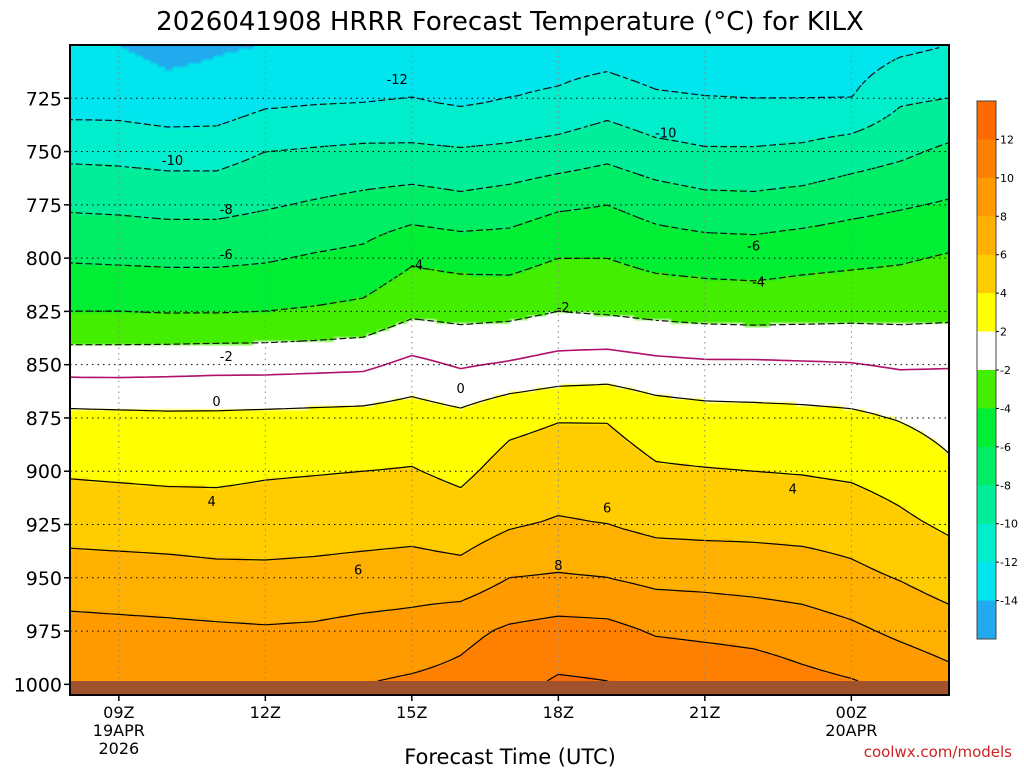 Image resolution: width=1024 pixels, height=768 pixels. Describe the element at coordinates (226, 210) in the screenshot. I see `contour-label: -8` at that location.